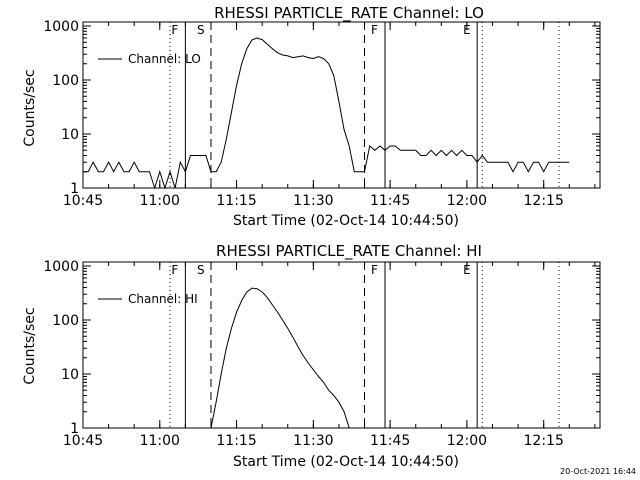 Image resolution: width=640 pixels, height=480 pixels. Describe the element at coordinates (201, 30) in the screenshot. I see `lo-event-marker-label: S` at that location.